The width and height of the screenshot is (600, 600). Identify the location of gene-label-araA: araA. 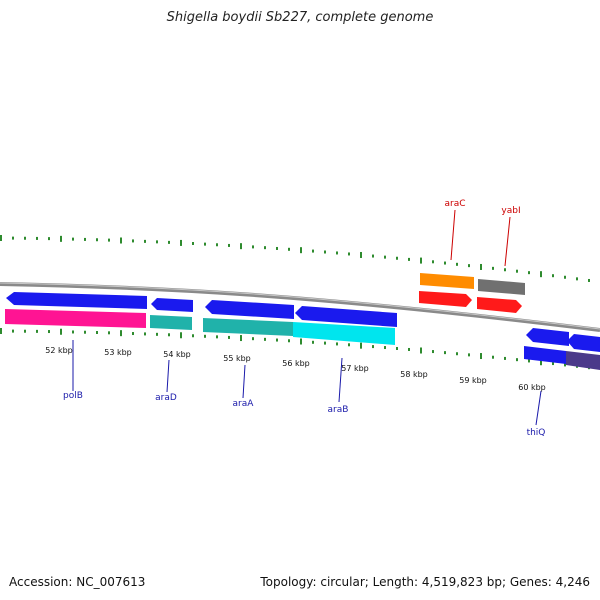
(244, 404).